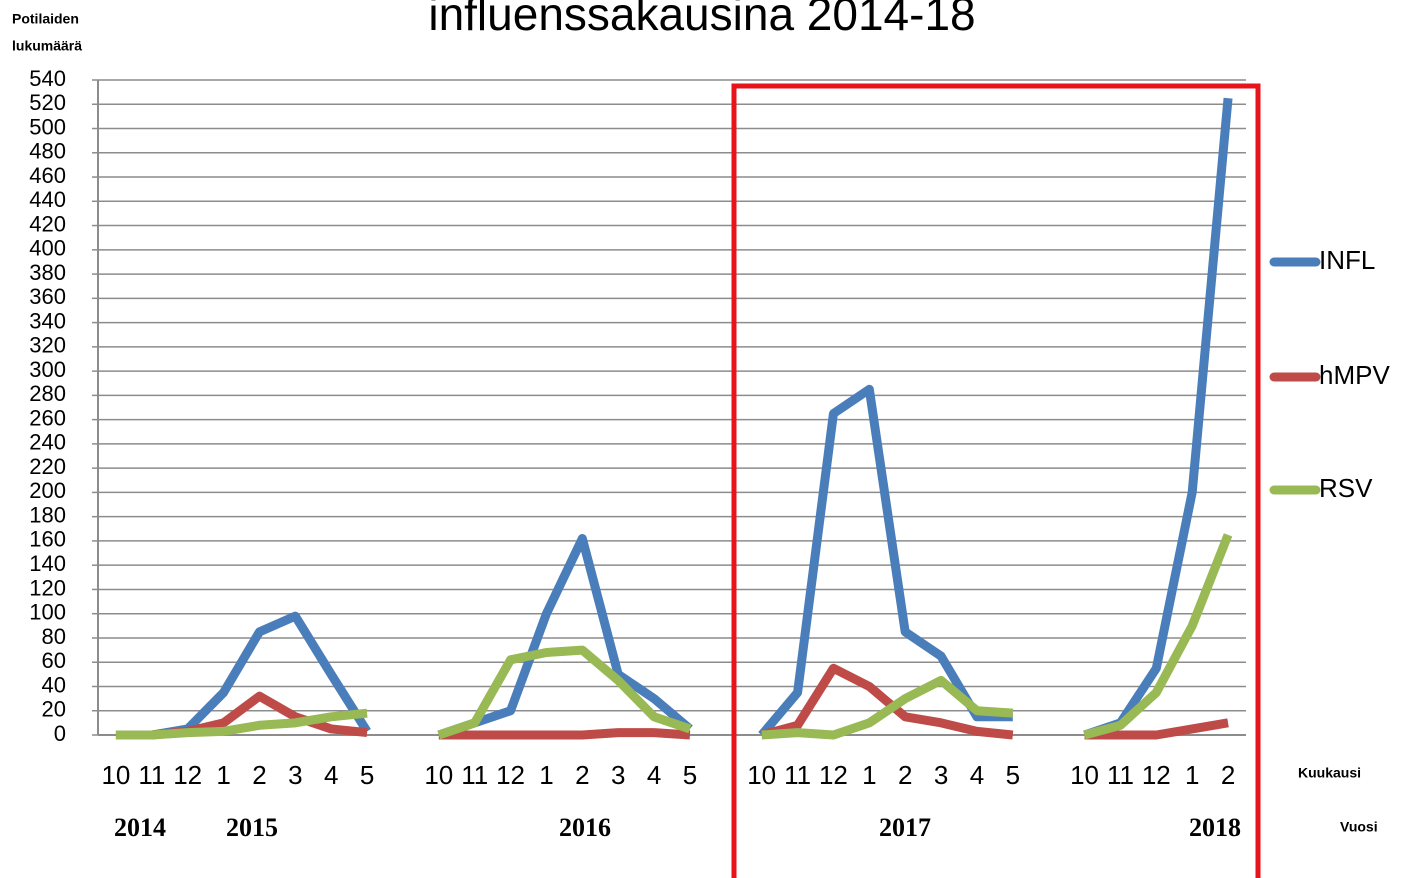  I want to click on x-axis-label: Kuukausi, so click(1329, 773).